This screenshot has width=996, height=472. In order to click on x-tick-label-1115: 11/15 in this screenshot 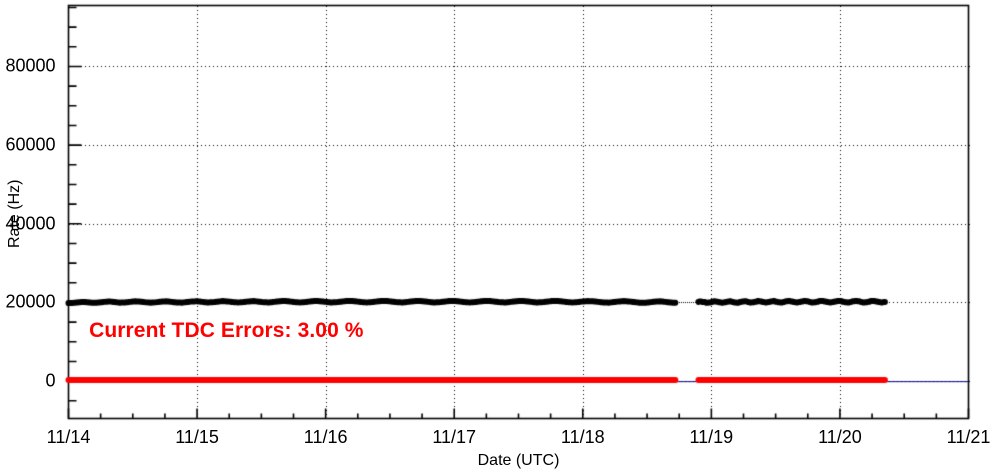, I will do `click(197, 436)`.